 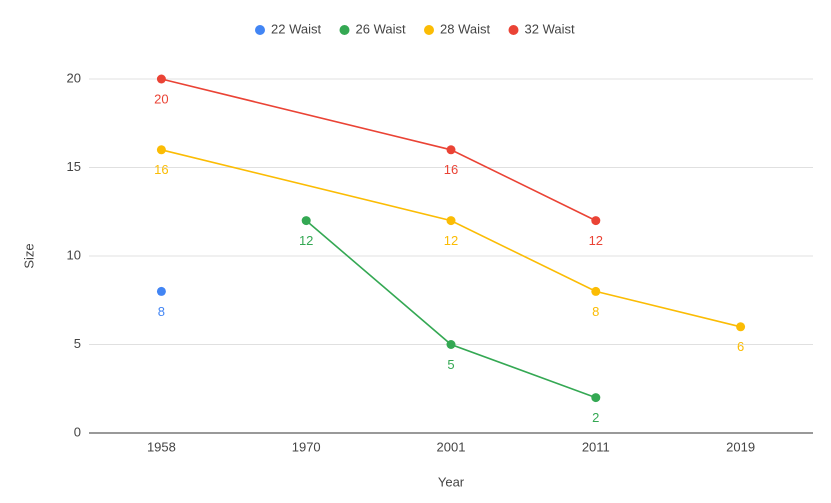 What do you see at coordinates (74, 166) in the screenshot?
I see `y-tick-label: 15` at bounding box center [74, 166].